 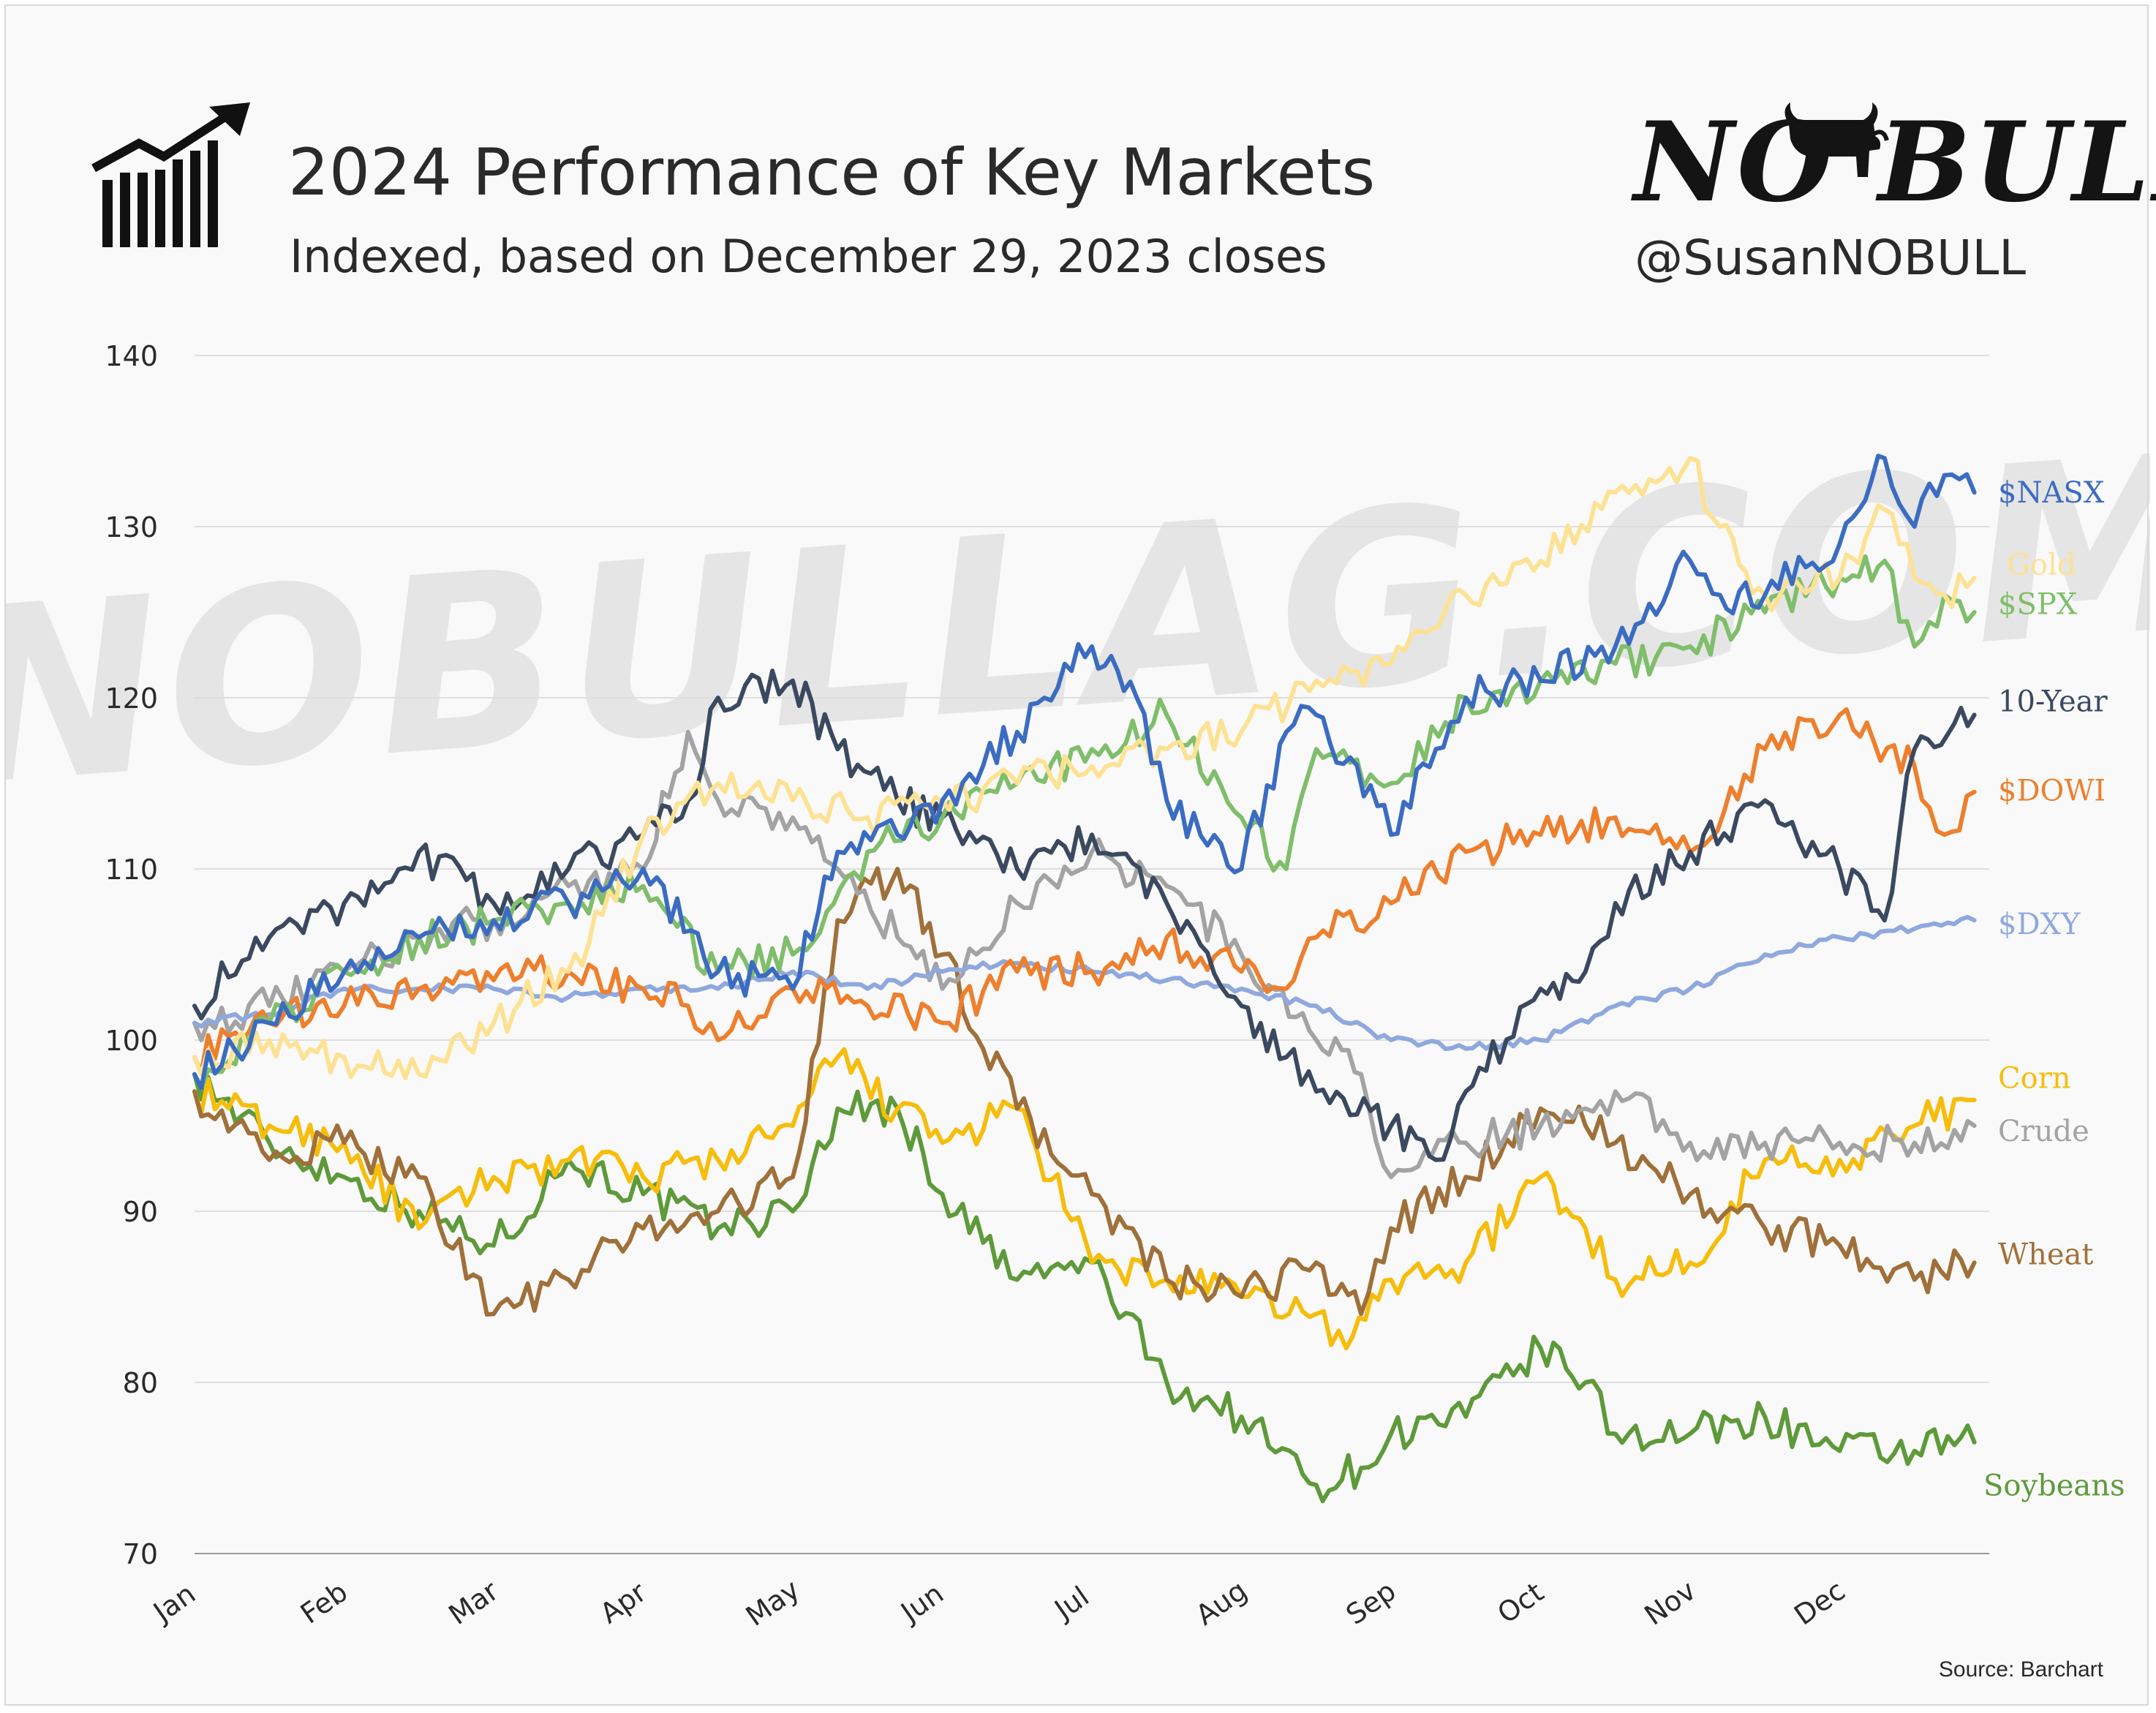 What do you see at coordinates (2041, 564) in the screenshot?
I see `series-label: Gold` at bounding box center [2041, 564].